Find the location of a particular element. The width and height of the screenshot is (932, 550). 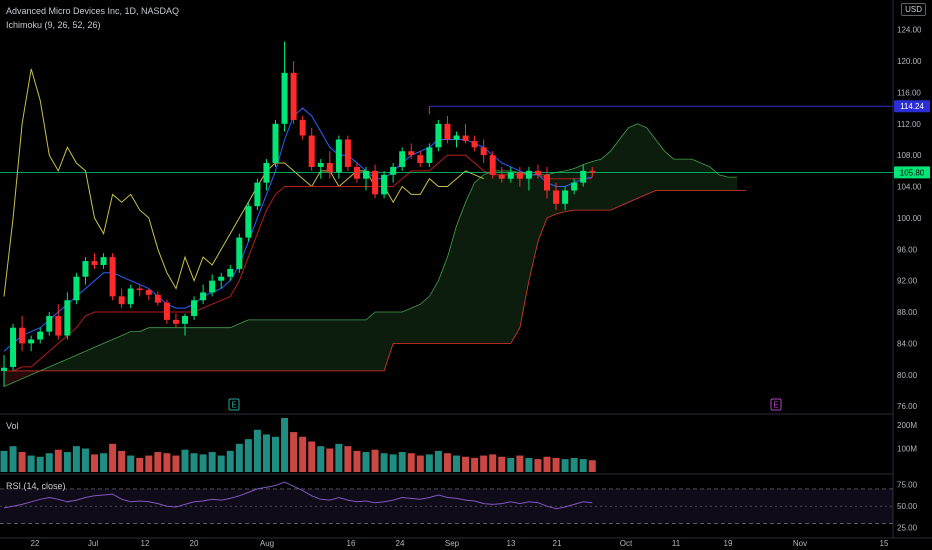

chart-title: Advanced Micro Devices Inc, 1D, NASDAQ is located at coordinates (93, 11).